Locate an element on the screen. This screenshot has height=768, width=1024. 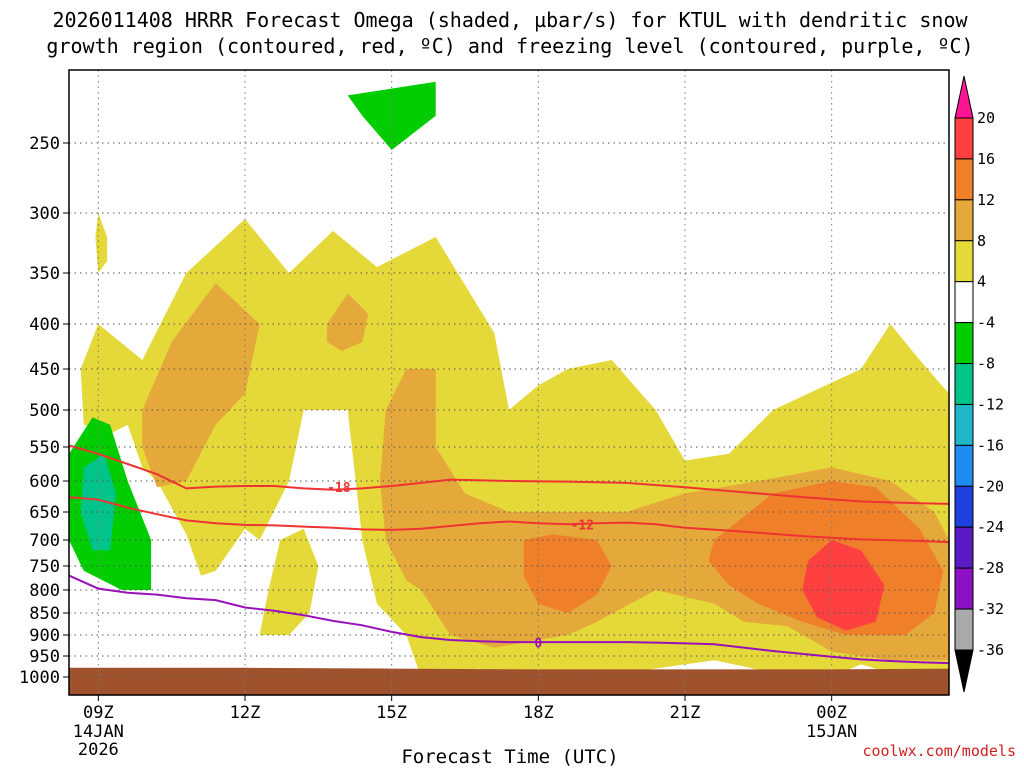
y-tick-label-900: 900 is located at coordinates (44, 636).